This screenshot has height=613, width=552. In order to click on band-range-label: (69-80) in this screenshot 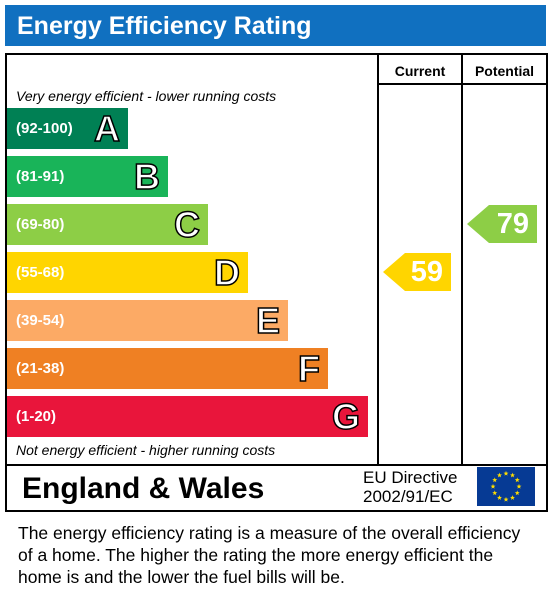, I will do `click(40, 224)`.